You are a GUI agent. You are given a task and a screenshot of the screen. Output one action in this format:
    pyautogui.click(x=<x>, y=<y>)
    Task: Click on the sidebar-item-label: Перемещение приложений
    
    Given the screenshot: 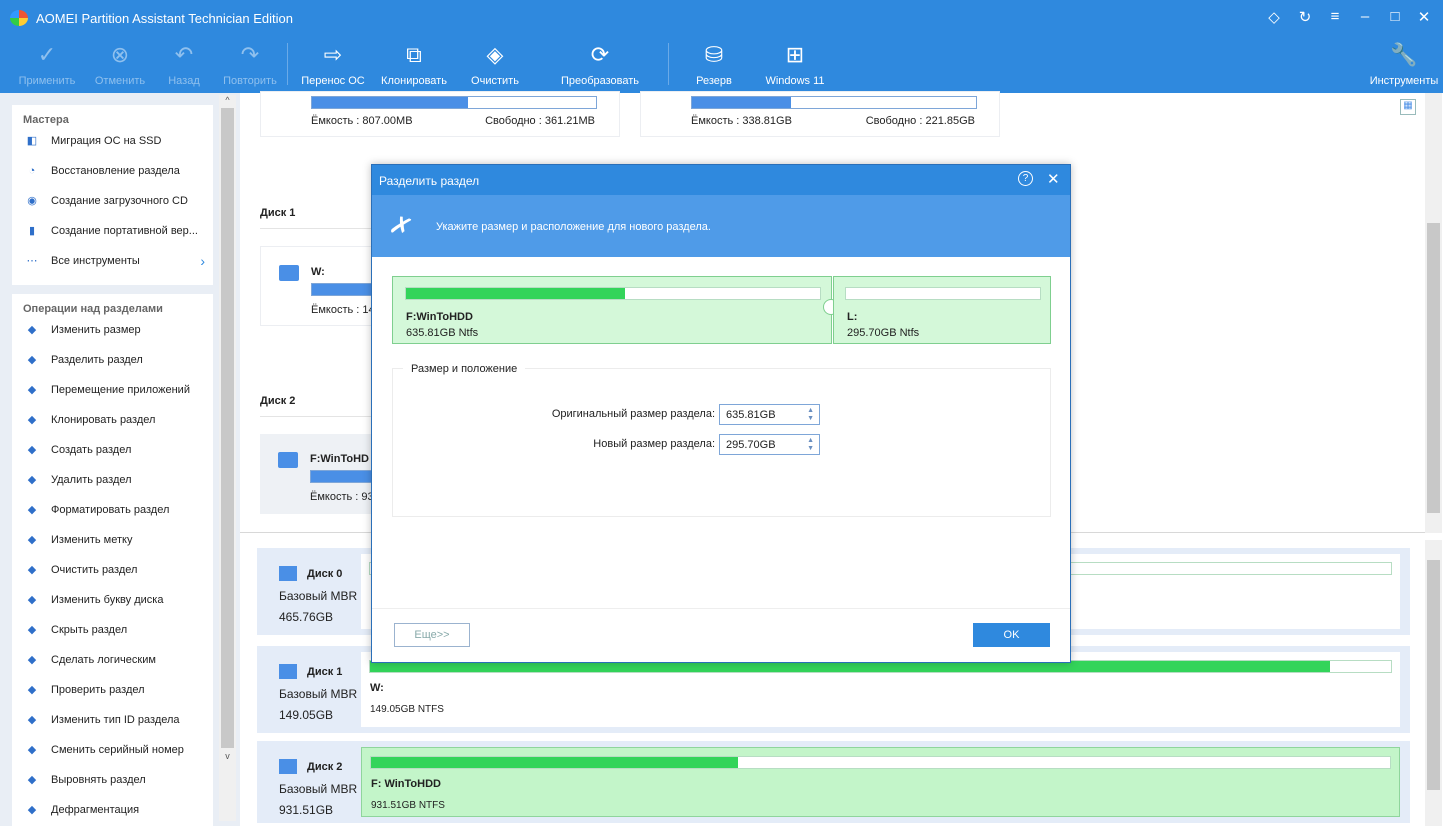 What is the action you would take?
    pyautogui.click(x=120, y=390)
    